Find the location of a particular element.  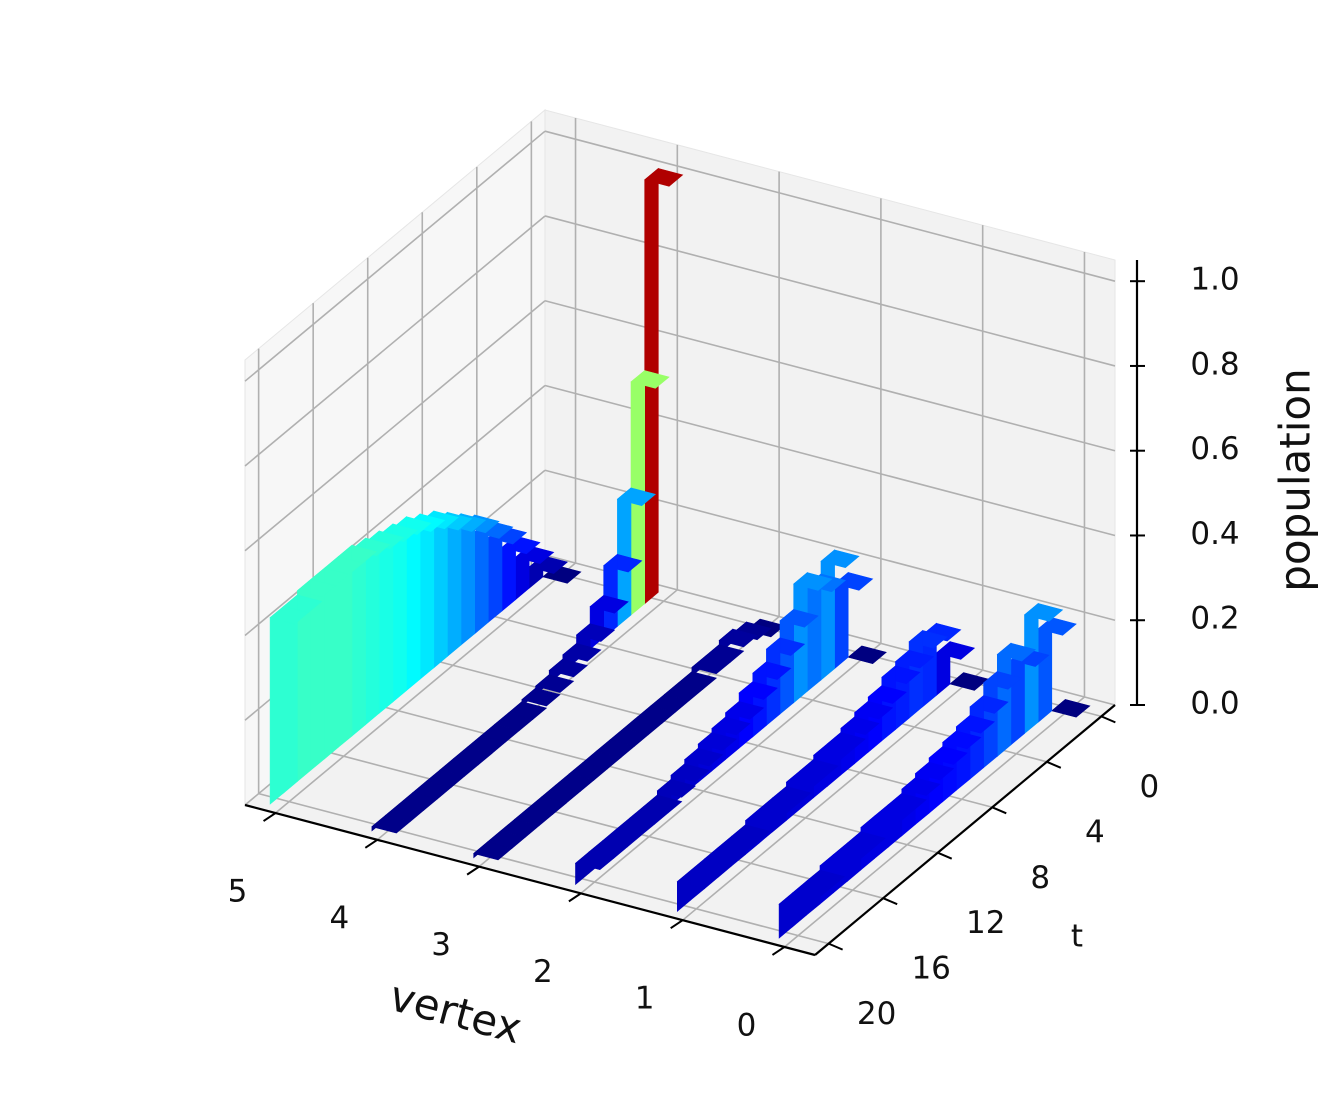

y-tick-label: 20 is located at coordinates (876, 1014).